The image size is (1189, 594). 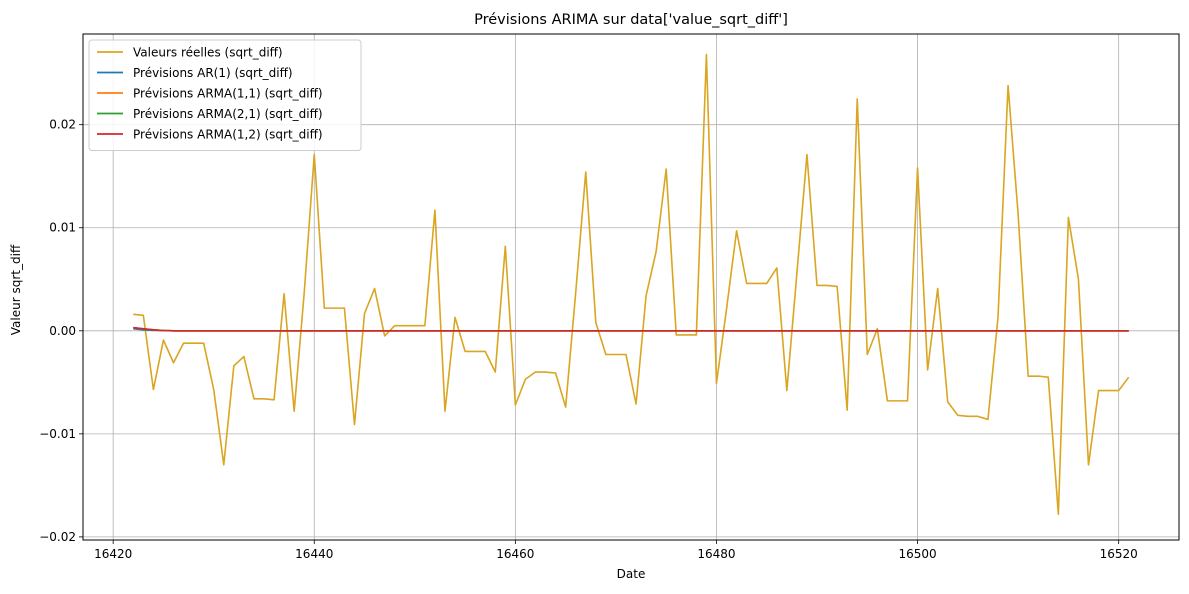 I want to click on legend-label: Prévisions ARMA(1,1) (sqrt_diff), so click(x=228, y=94).